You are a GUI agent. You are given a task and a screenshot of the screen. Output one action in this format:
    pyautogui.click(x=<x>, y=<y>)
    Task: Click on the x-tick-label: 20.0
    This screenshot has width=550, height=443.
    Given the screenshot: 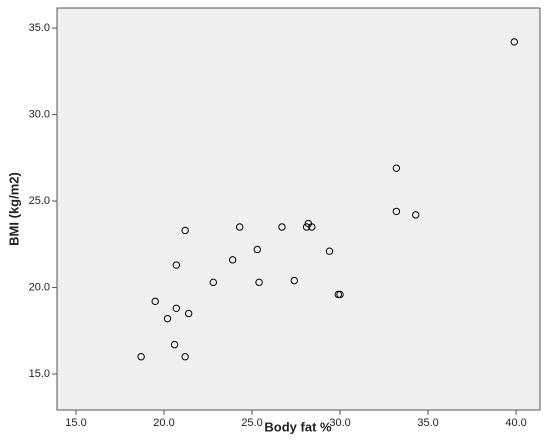 What is the action you would take?
    pyautogui.click(x=163, y=423)
    